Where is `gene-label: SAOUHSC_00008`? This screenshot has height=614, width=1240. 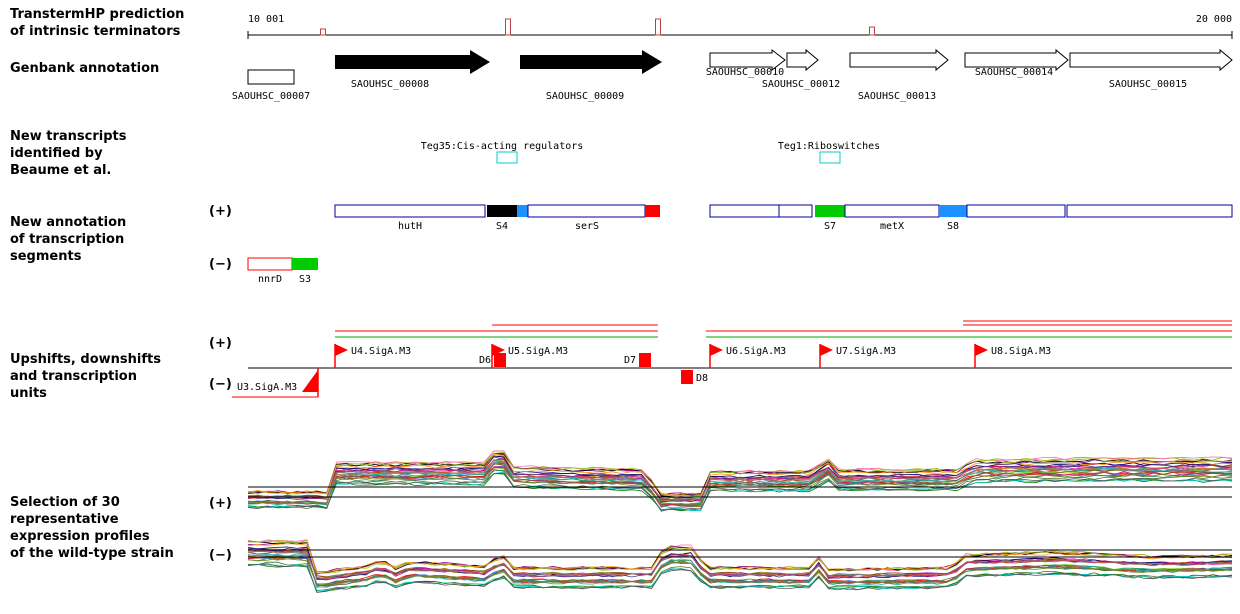 gene-label: SAOUHSC_00008 is located at coordinates (390, 84).